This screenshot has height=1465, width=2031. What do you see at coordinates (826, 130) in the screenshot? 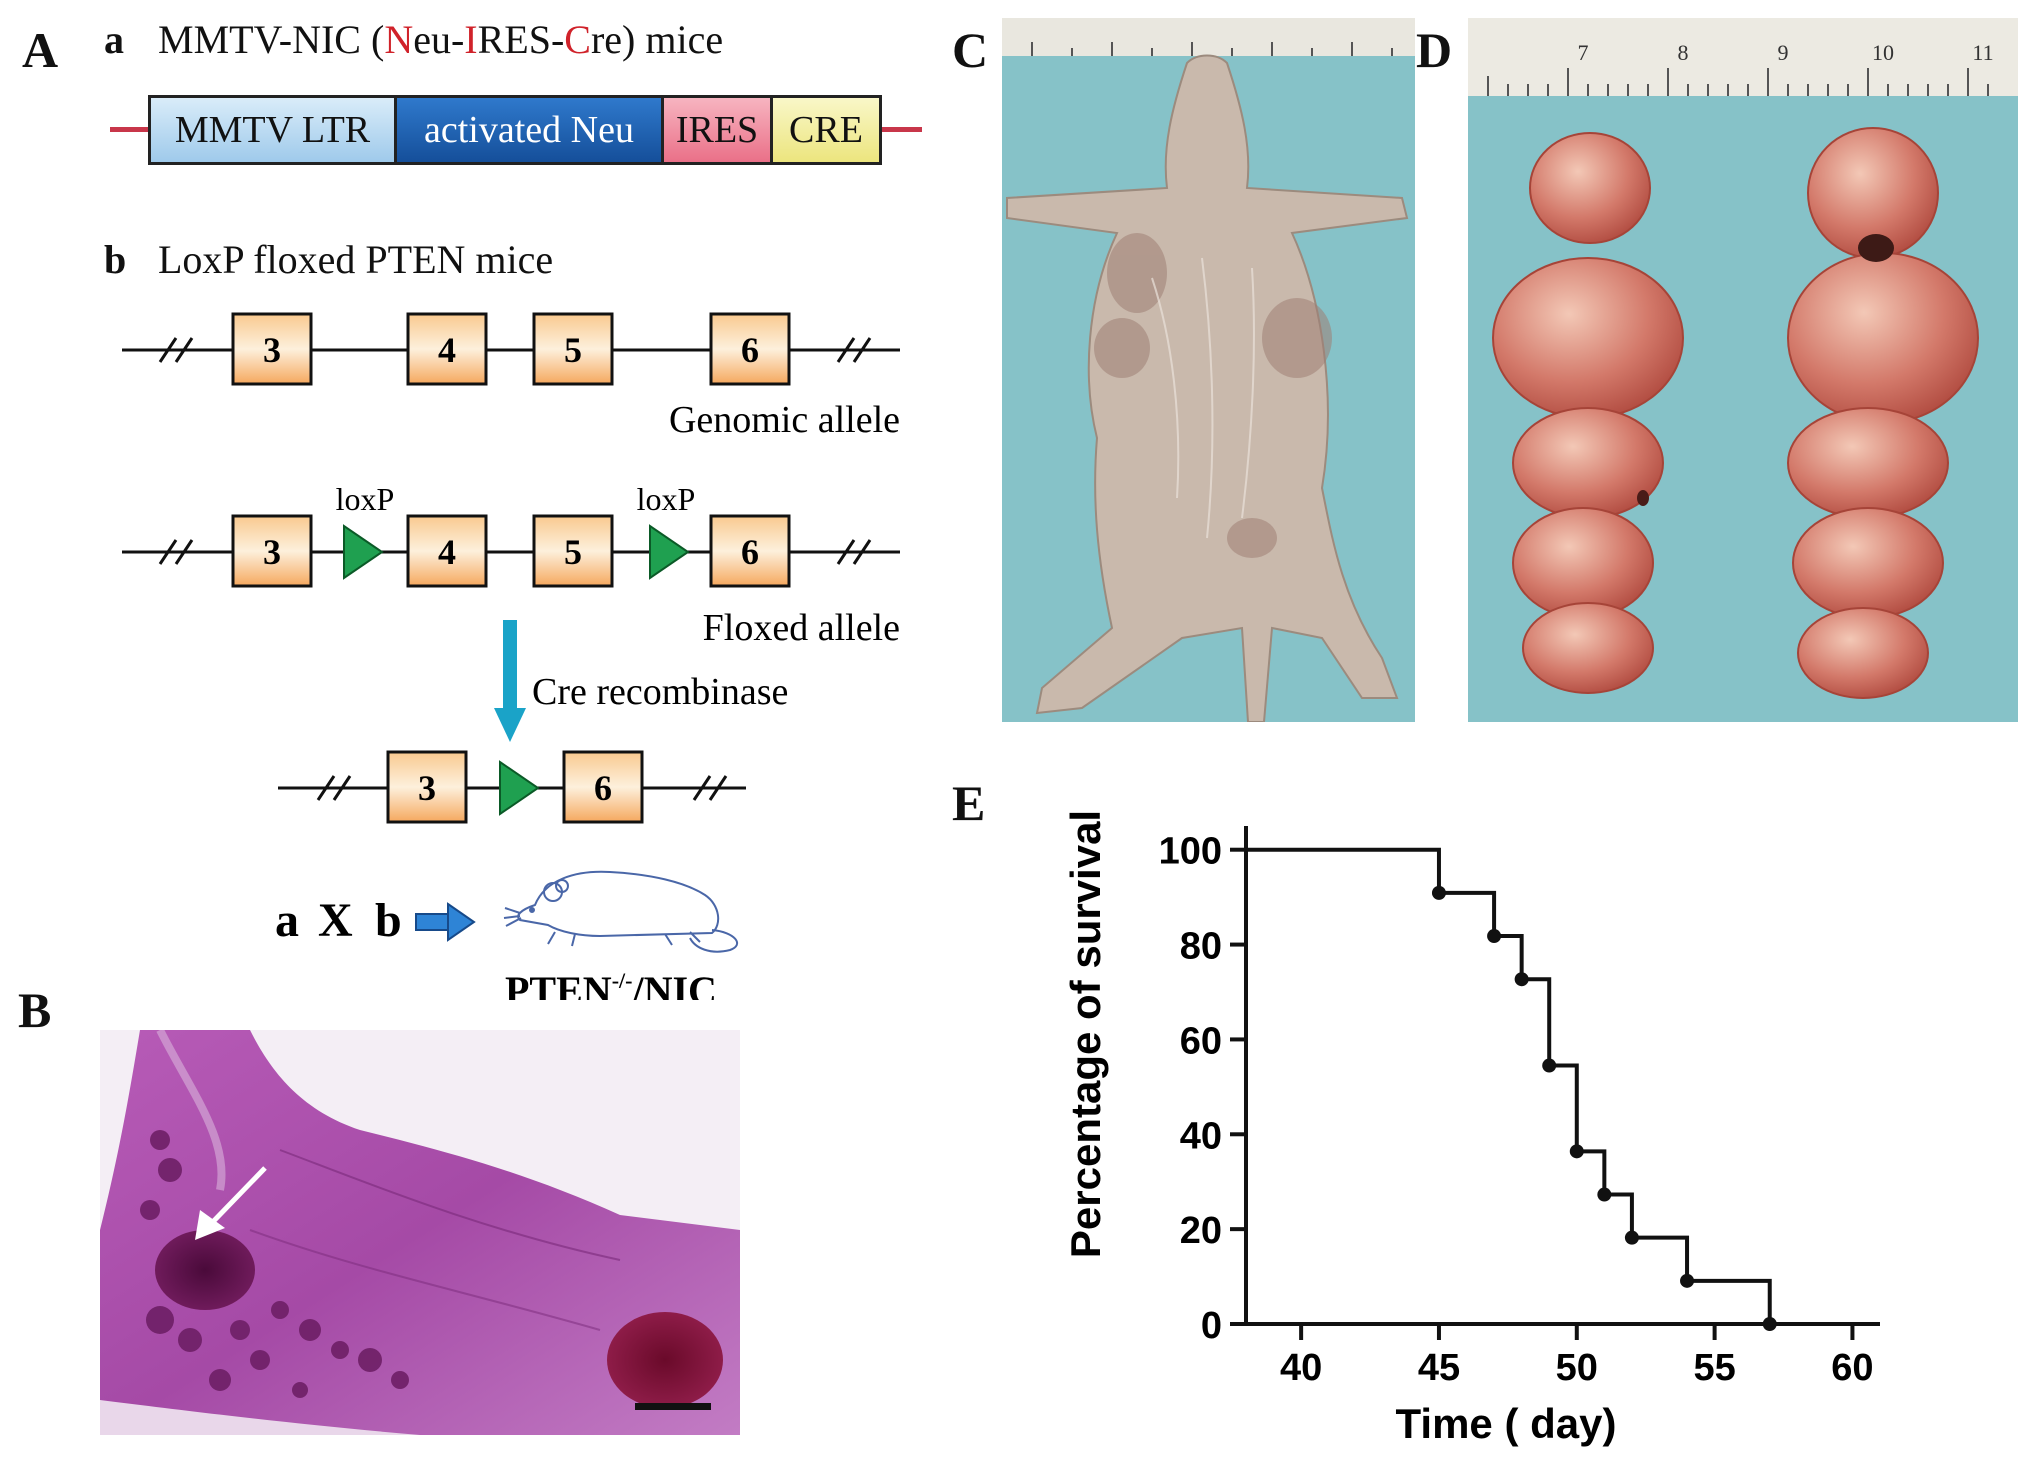
I see `segment-cre: CRE` at bounding box center [826, 130].